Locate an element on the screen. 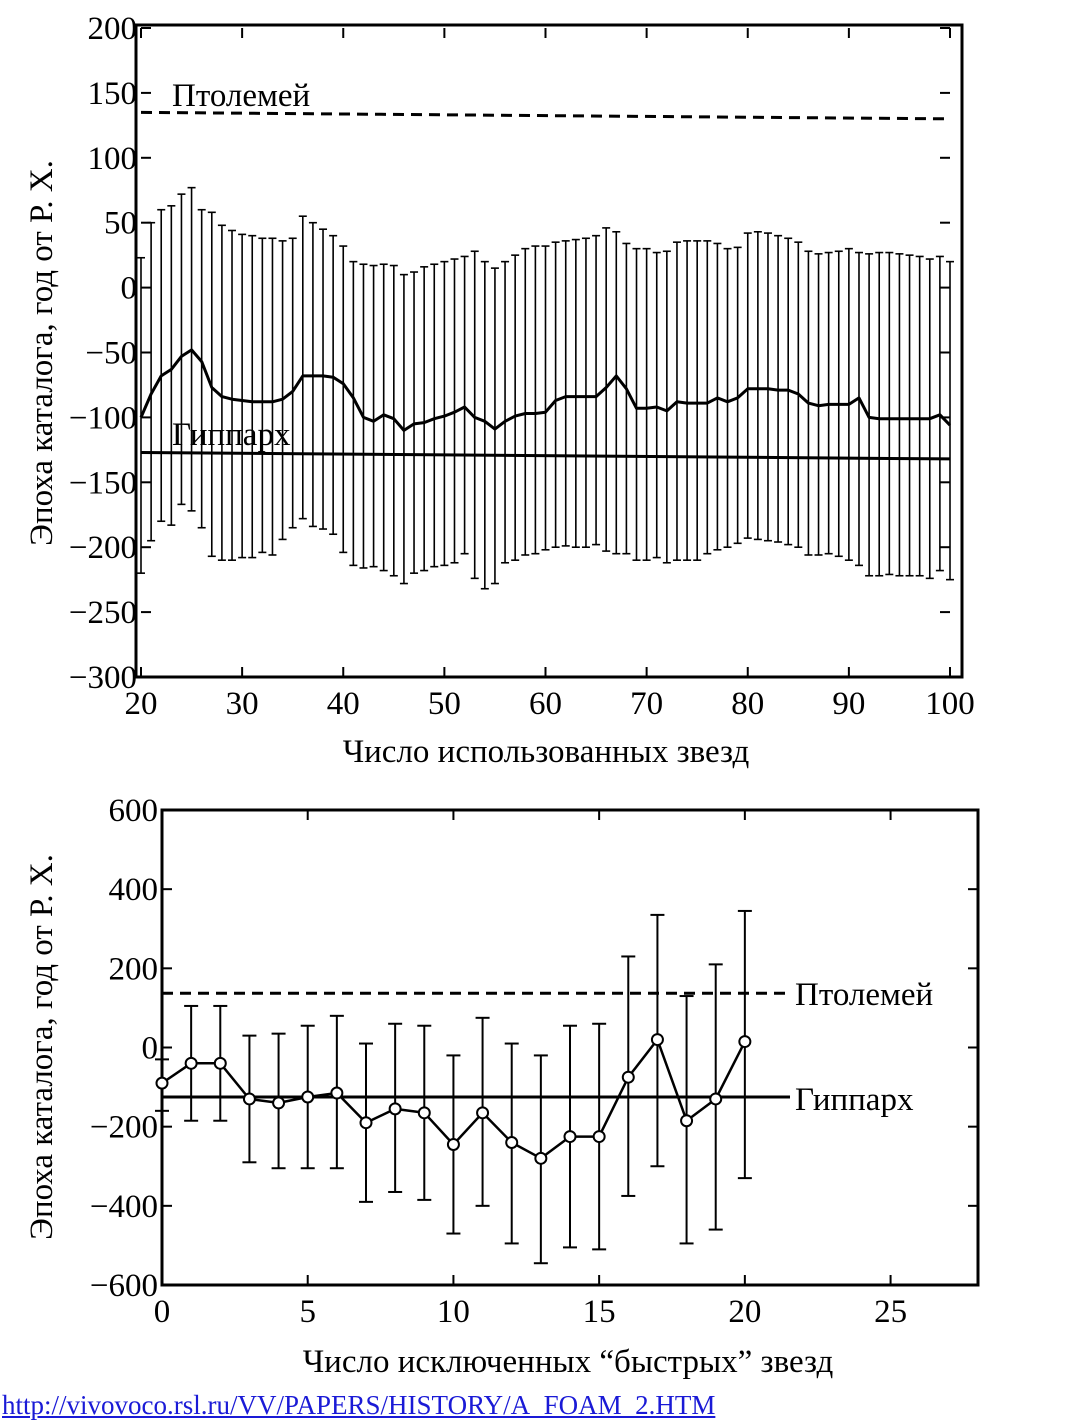 The image size is (1084, 1425). y-tick-label: 150 is located at coordinates (113, 94).